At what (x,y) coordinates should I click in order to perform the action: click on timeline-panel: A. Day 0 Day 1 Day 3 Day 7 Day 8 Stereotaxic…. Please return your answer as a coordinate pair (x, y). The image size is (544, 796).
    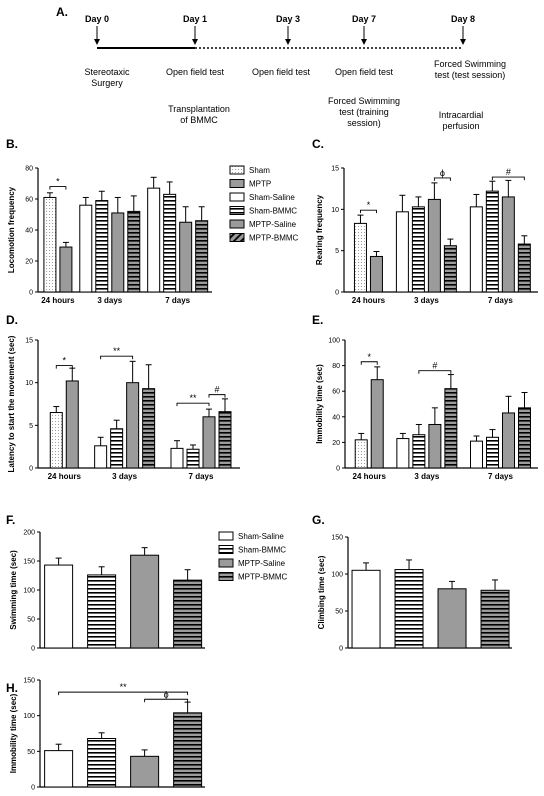
    Looking at the image, I should click on (281, 68).